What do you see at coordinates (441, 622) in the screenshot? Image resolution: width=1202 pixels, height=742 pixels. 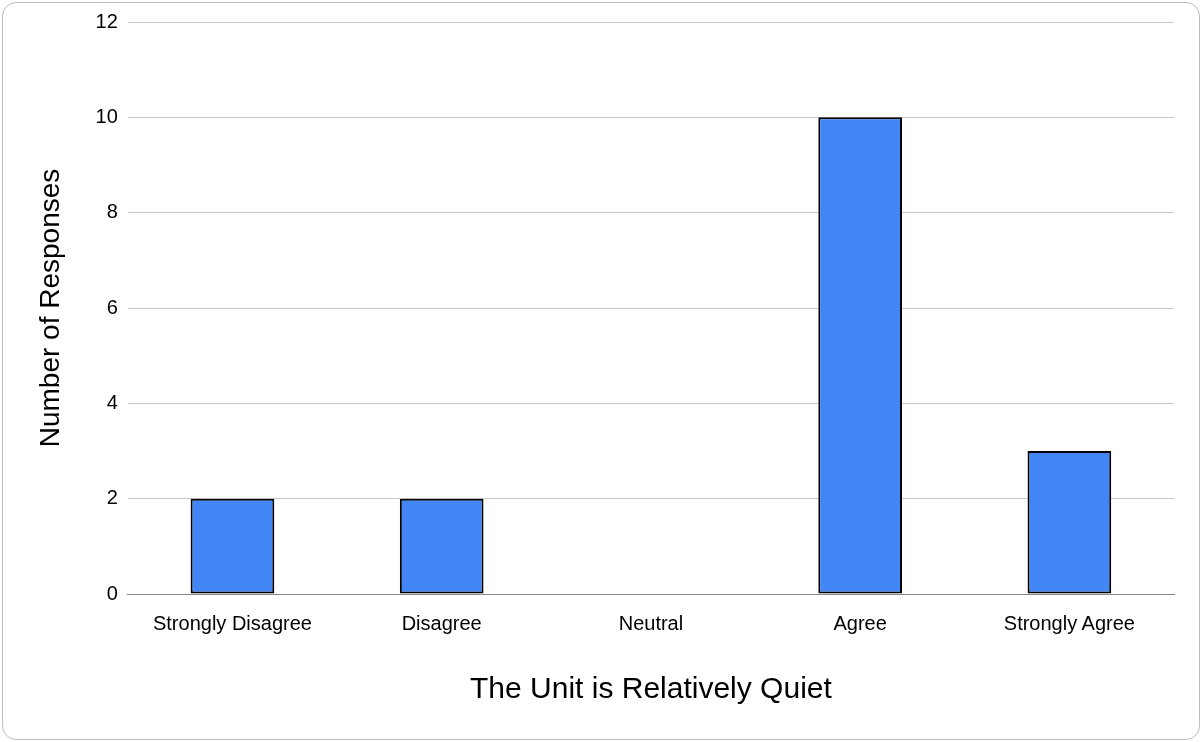 I see `x-tick-label: Disagree` at bounding box center [441, 622].